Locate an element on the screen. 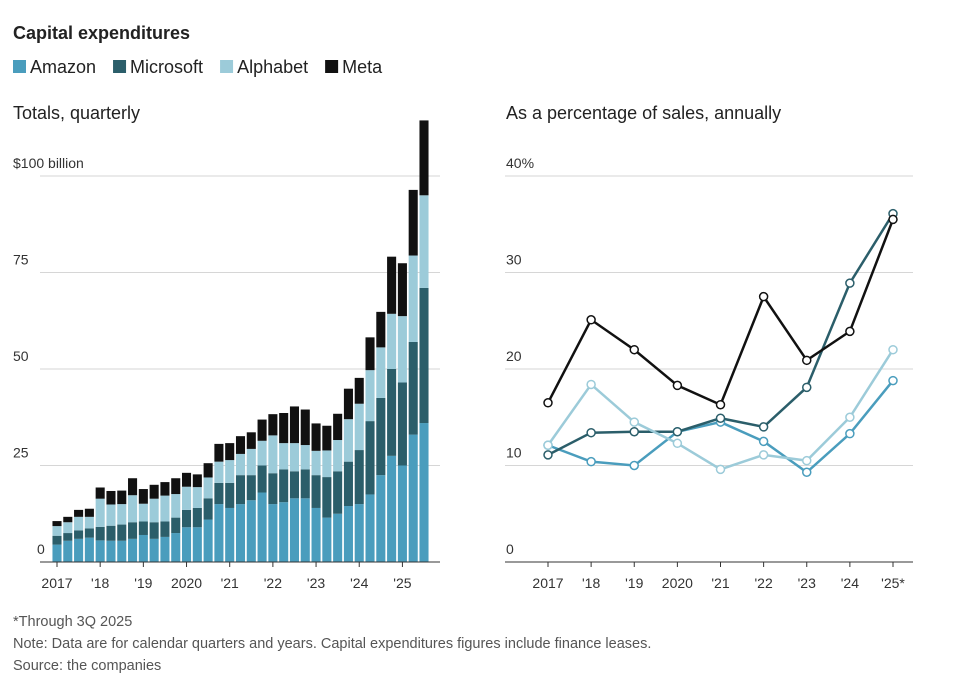 The height and width of the screenshot is (677, 960). y-tick-label: $100 billion is located at coordinates (48, 163).